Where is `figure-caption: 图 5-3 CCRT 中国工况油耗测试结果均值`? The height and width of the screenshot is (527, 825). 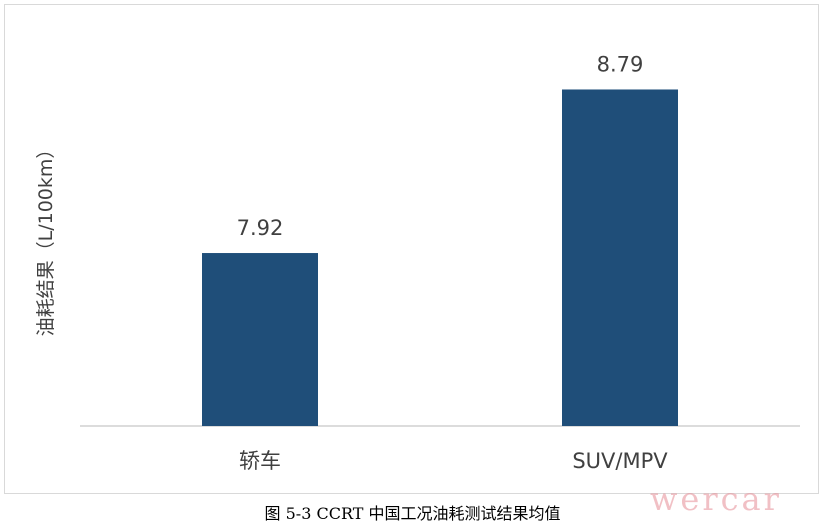
figure-caption: 图 5-3 CCRT 中国工况油耗测试结果均值 is located at coordinates (412, 513).